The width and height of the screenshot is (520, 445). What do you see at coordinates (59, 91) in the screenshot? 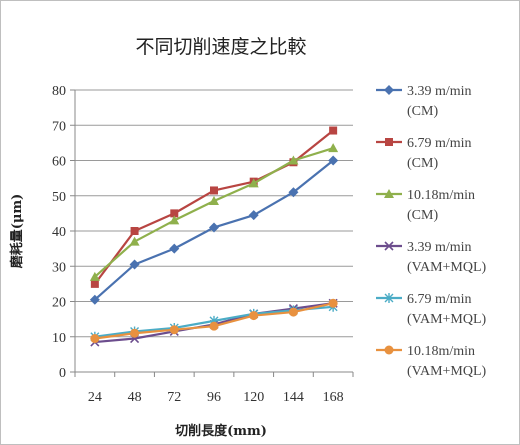
I see `y-tick-label-80: 80` at bounding box center [59, 91].